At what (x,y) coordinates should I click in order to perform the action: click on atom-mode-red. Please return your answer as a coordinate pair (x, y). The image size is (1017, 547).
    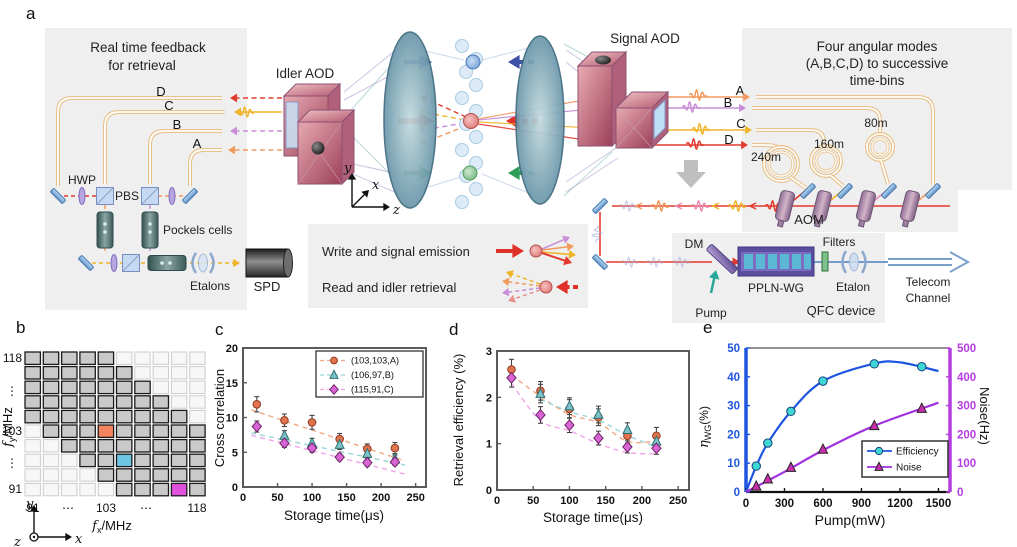
    Looking at the image, I should click on (471, 121).